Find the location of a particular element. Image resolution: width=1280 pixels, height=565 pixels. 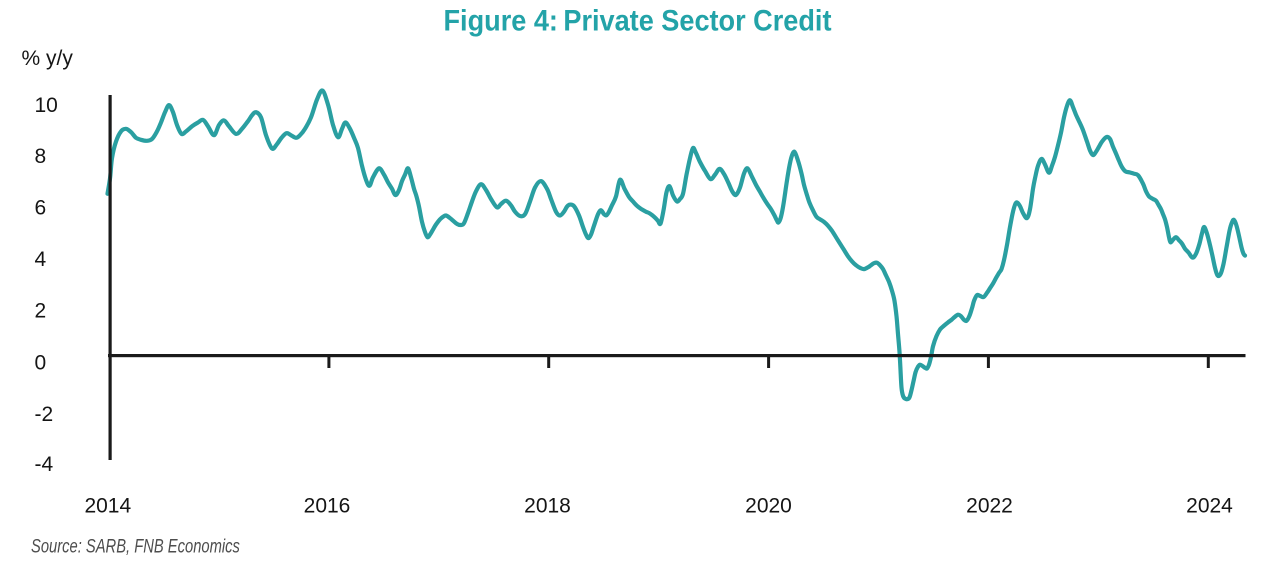

svg-text: 2016 is located at coordinates (327, 505).